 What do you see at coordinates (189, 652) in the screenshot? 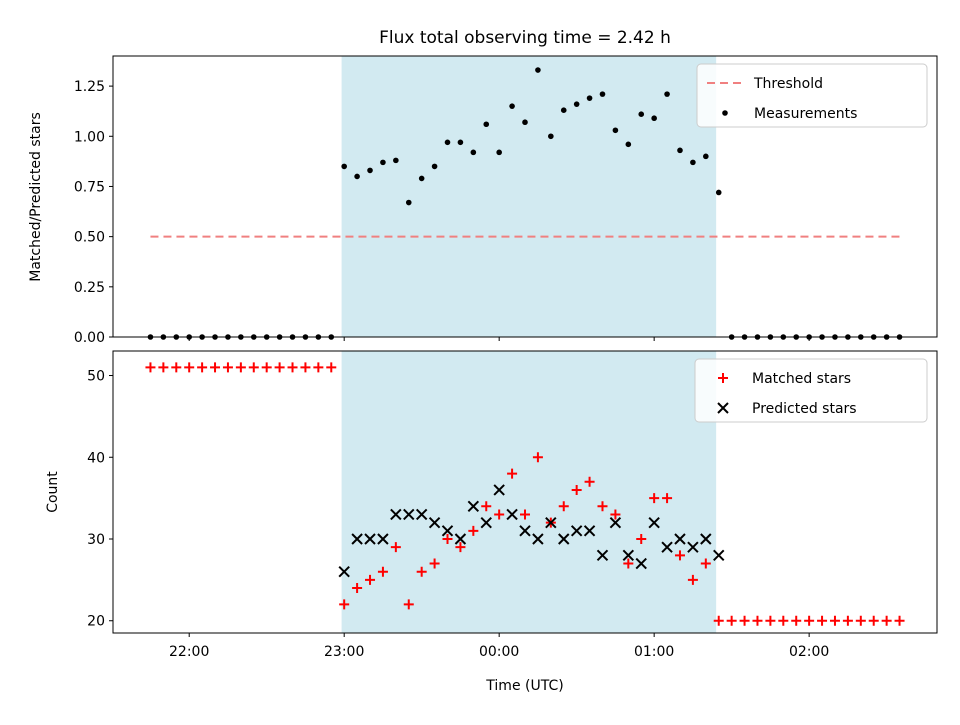
I see `x-tick-label: 22:00` at bounding box center [189, 652].